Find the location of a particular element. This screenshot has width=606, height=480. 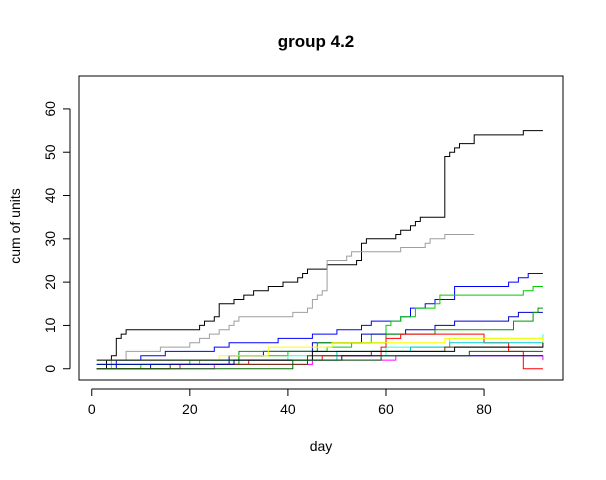

y-tick-label: 10 is located at coordinates (50, 325).